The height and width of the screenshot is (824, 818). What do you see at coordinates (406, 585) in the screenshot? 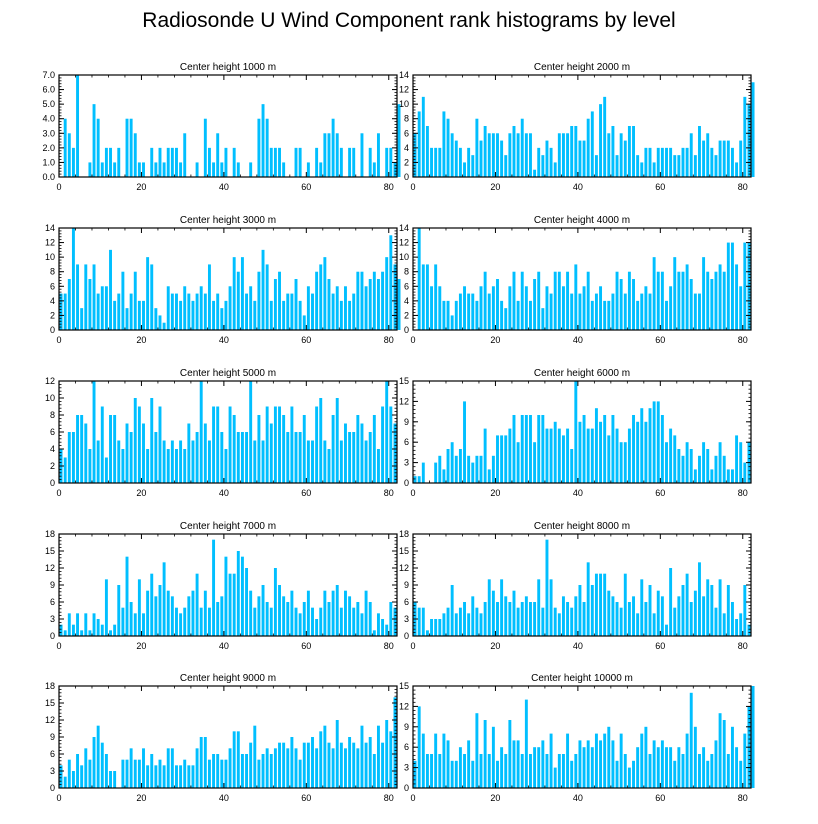
I see `y-tick-label: 9` at bounding box center [406, 585].